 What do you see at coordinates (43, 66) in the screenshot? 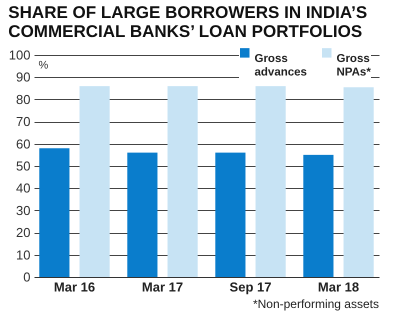
I see `y-axis-title: %` at bounding box center [43, 66].